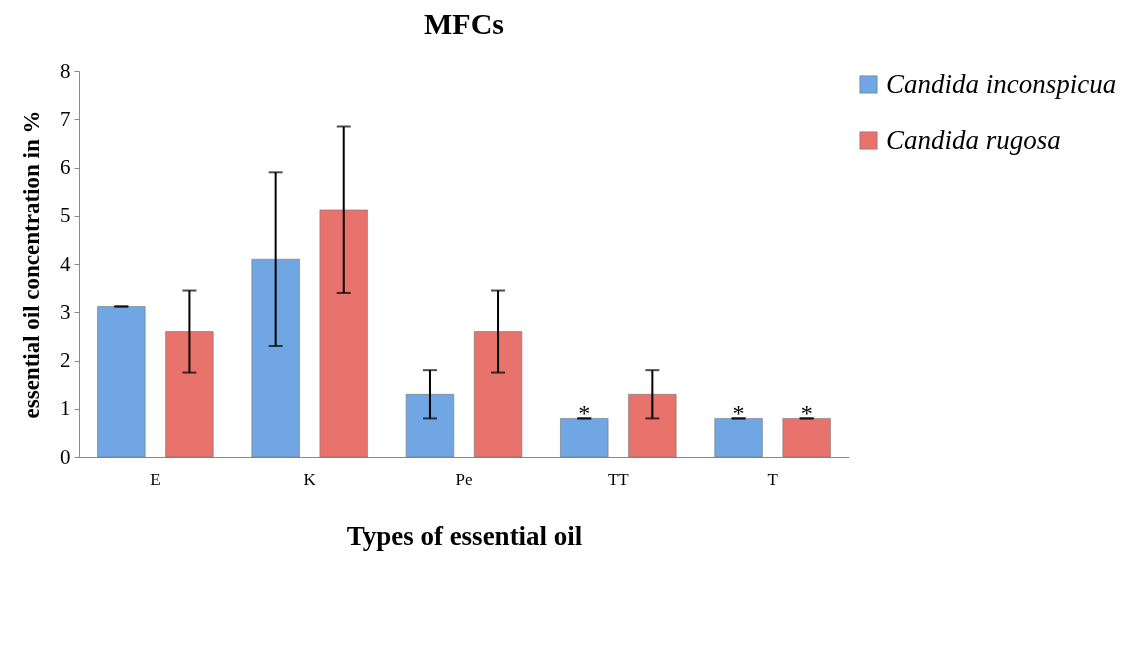  Describe the element at coordinates (65, 167) in the screenshot. I see `y-tick-label: 6` at that location.